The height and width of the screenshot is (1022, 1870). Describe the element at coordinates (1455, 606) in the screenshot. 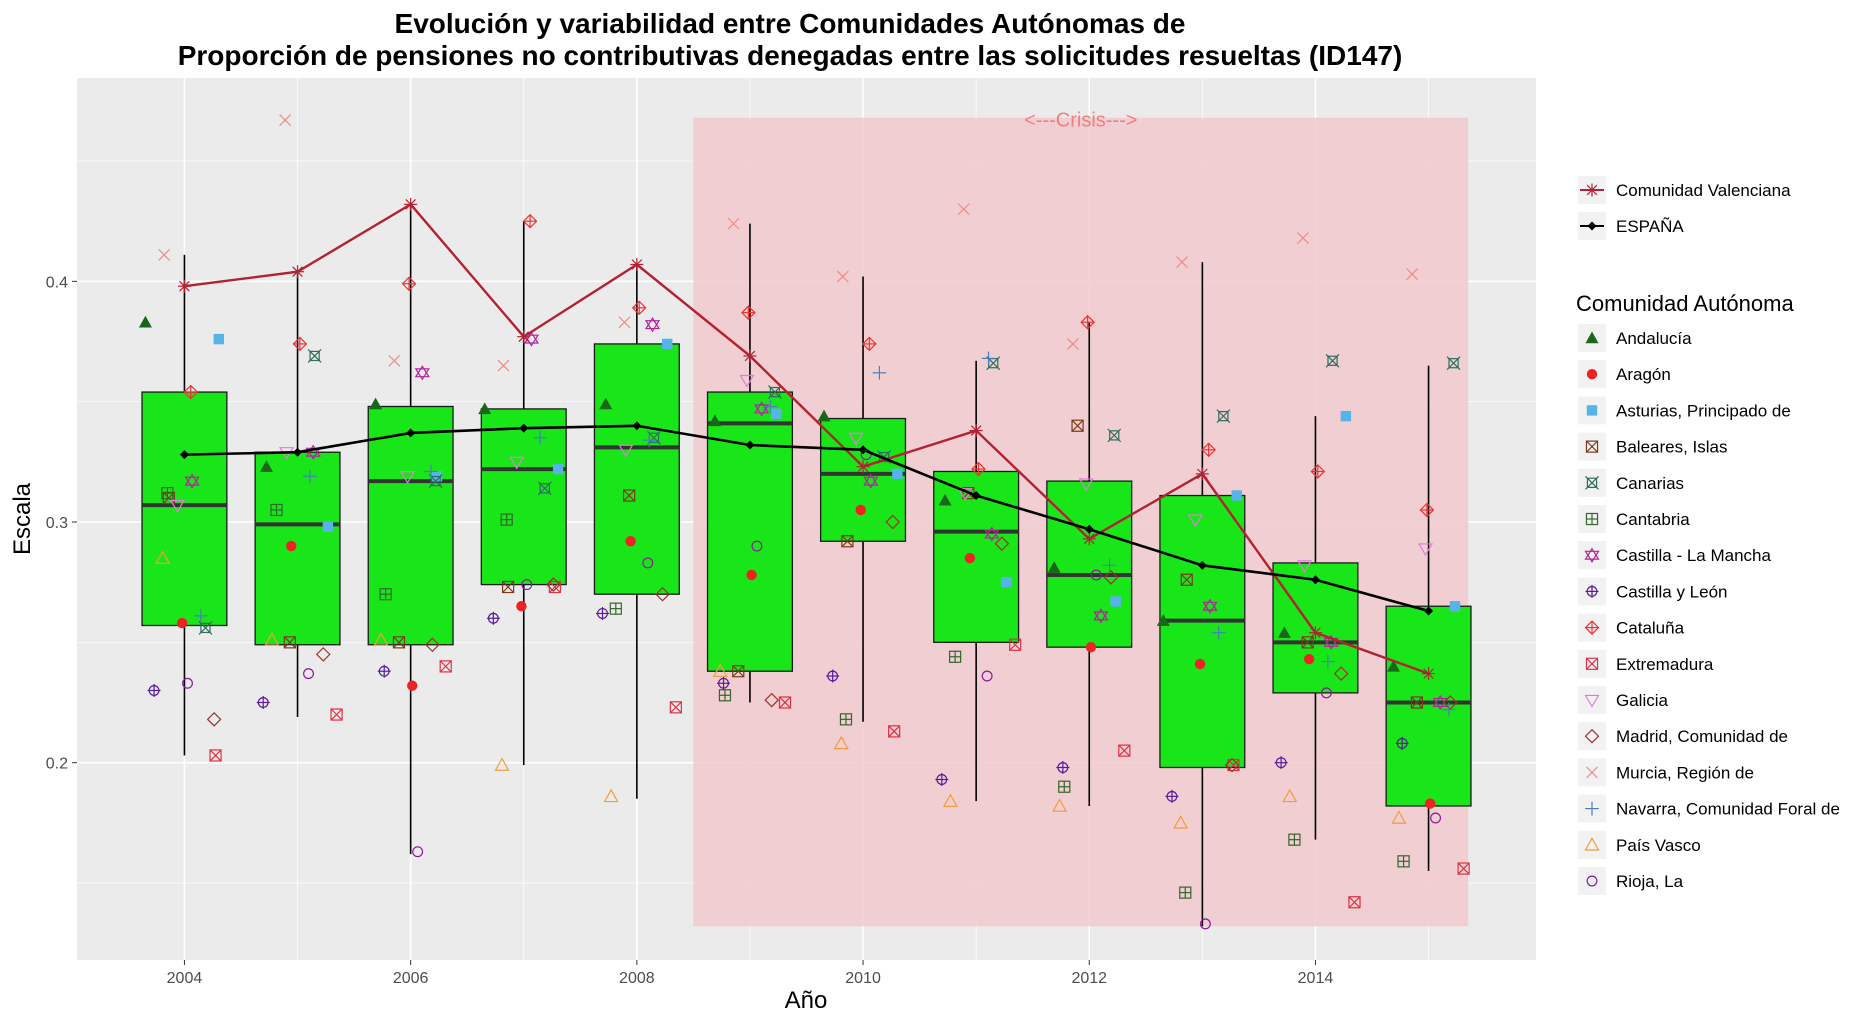

I see `point-2-11-shape` at that location.